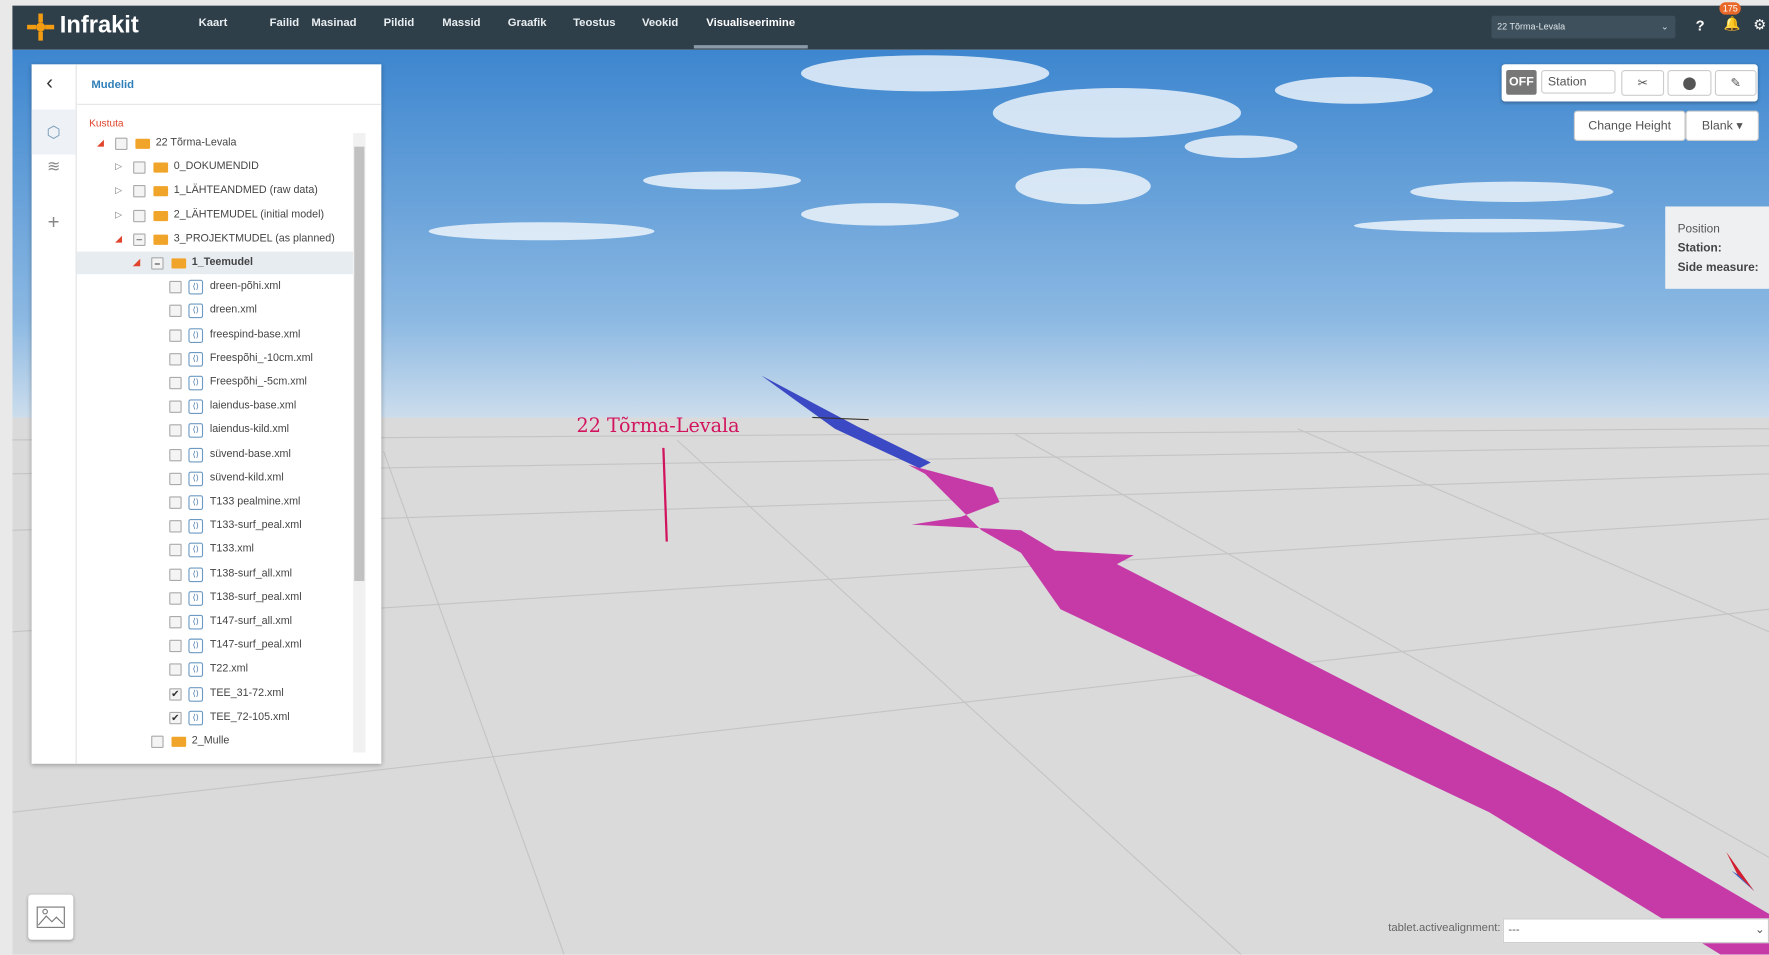  What do you see at coordinates (1689, 82) in the screenshot?
I see `pin: ⬤` at bounding box center [1689, 82].